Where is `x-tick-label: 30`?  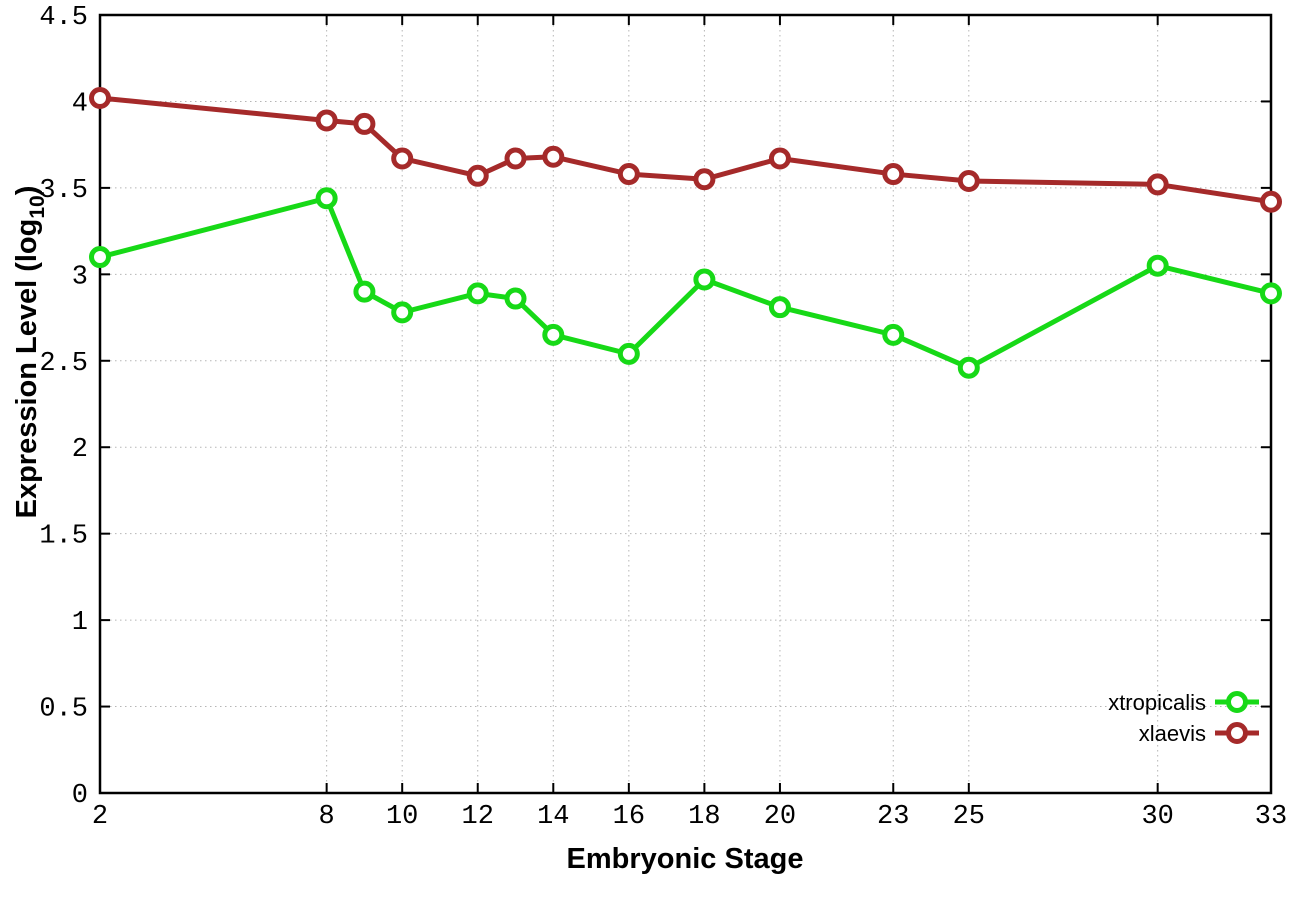
x-tick-label: 30 is located at coordinates (1157, 817).